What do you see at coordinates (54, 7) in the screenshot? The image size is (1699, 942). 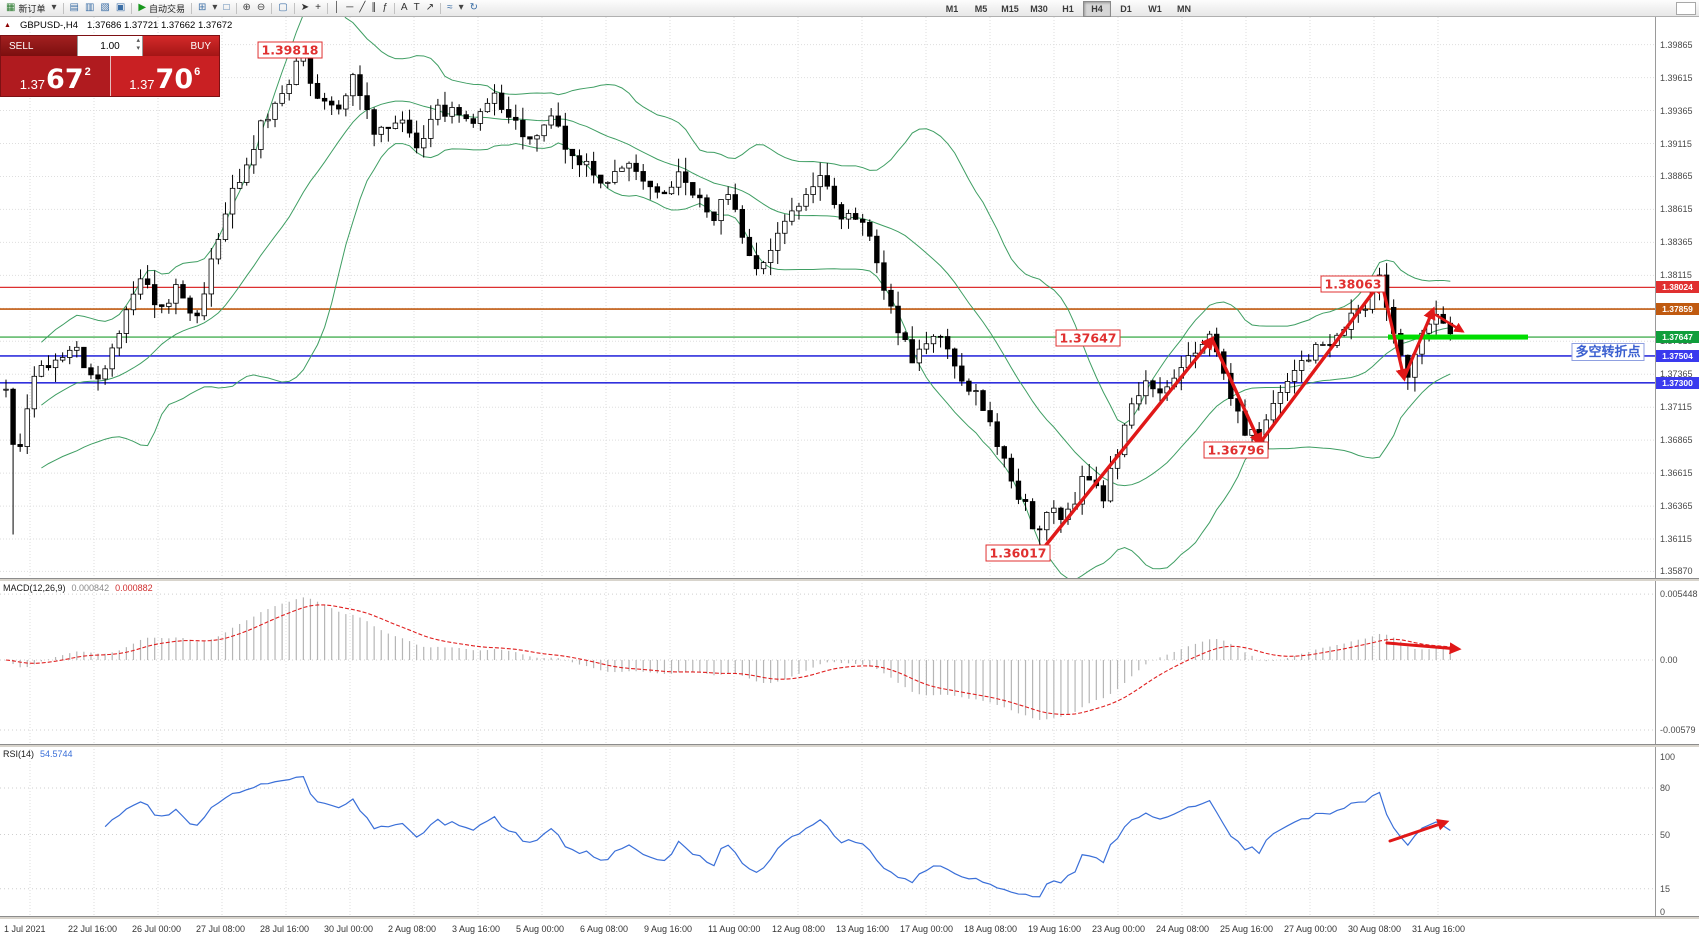 I see `new-order-caret: ▾` at bounding box center [54, 7].